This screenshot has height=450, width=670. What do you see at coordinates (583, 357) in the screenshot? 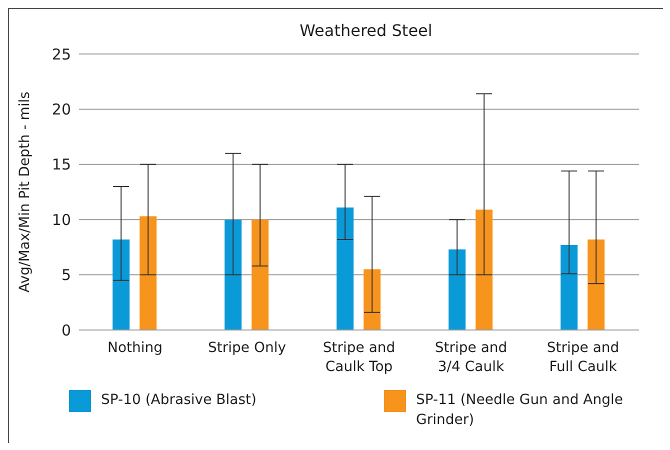
I see `x-tick-label: Stripe and Full Caulk` at bounding box center [583, 357].